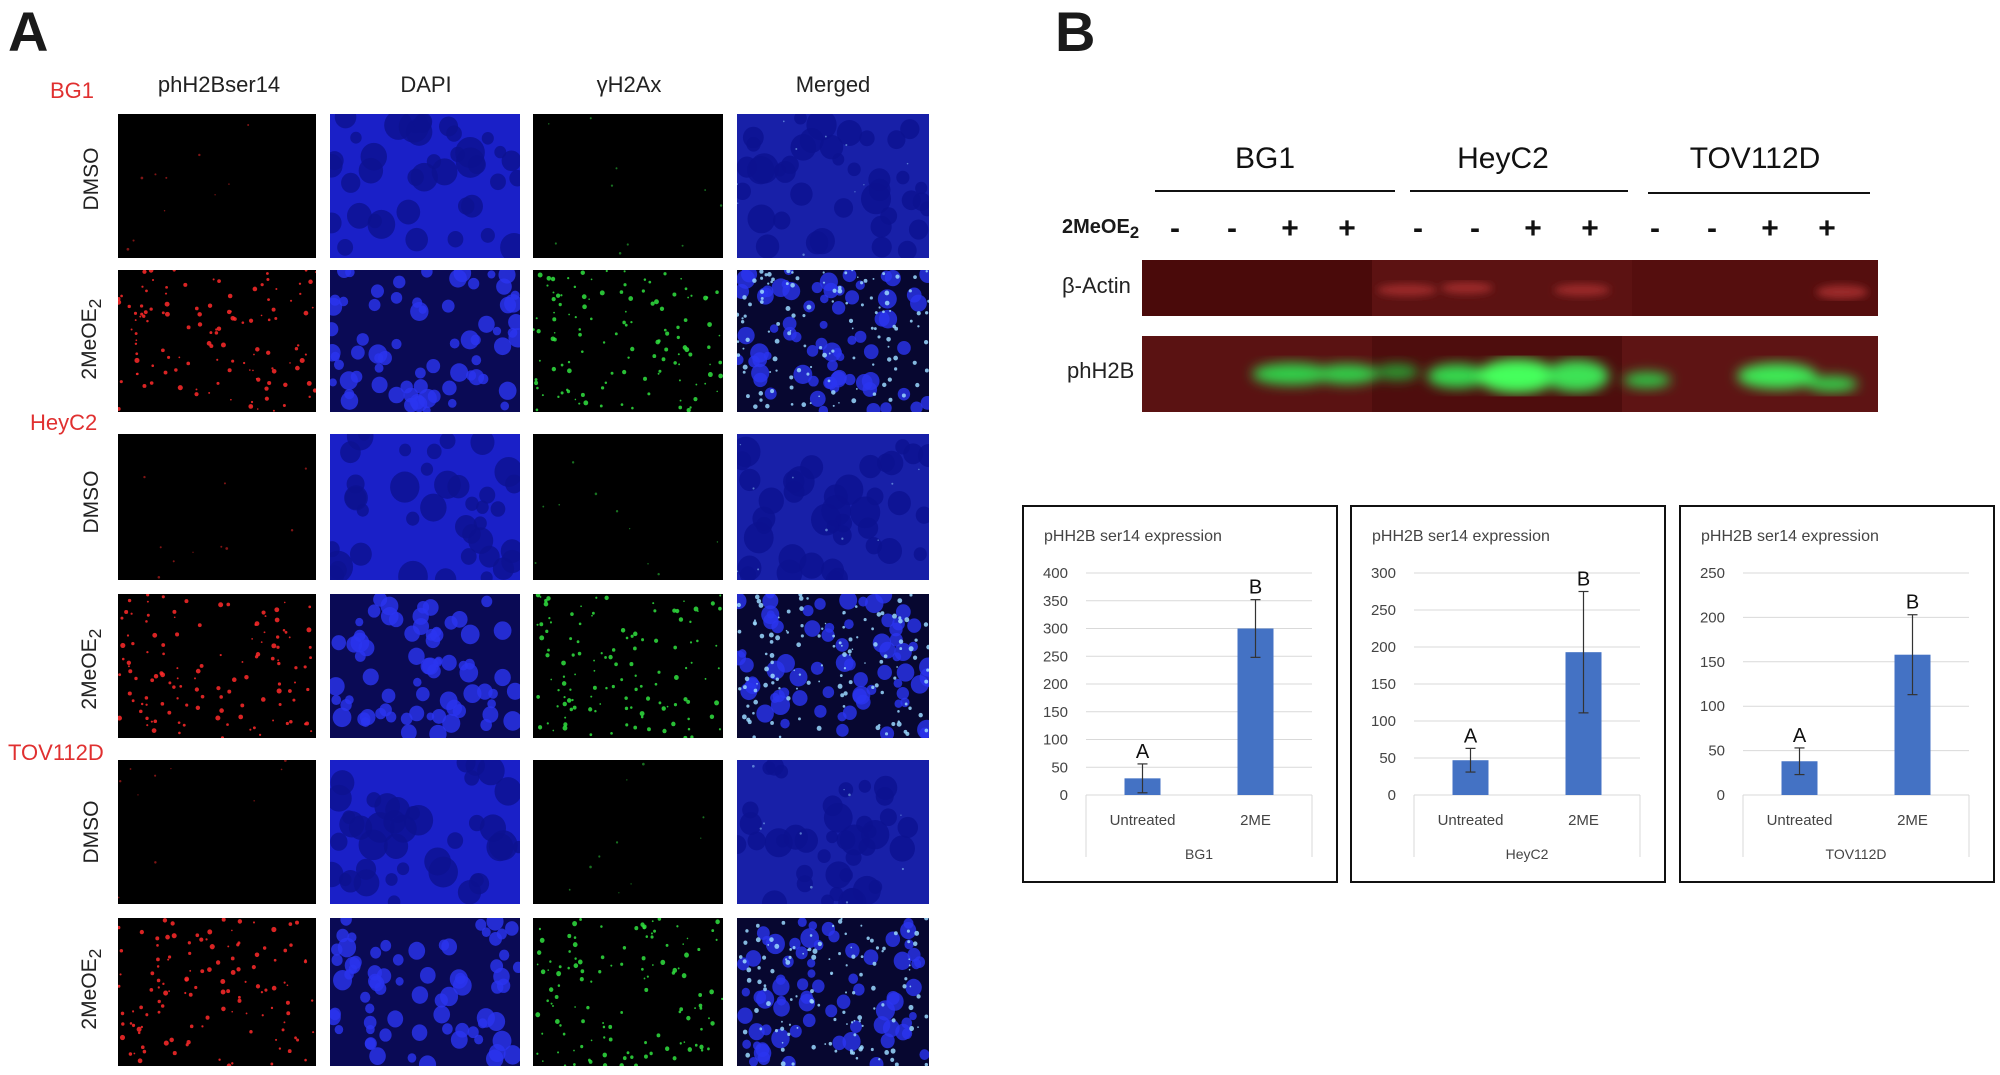 The image size is (2000, 1075). I want to click on column-header-merged: Merged, so click(833, 84).